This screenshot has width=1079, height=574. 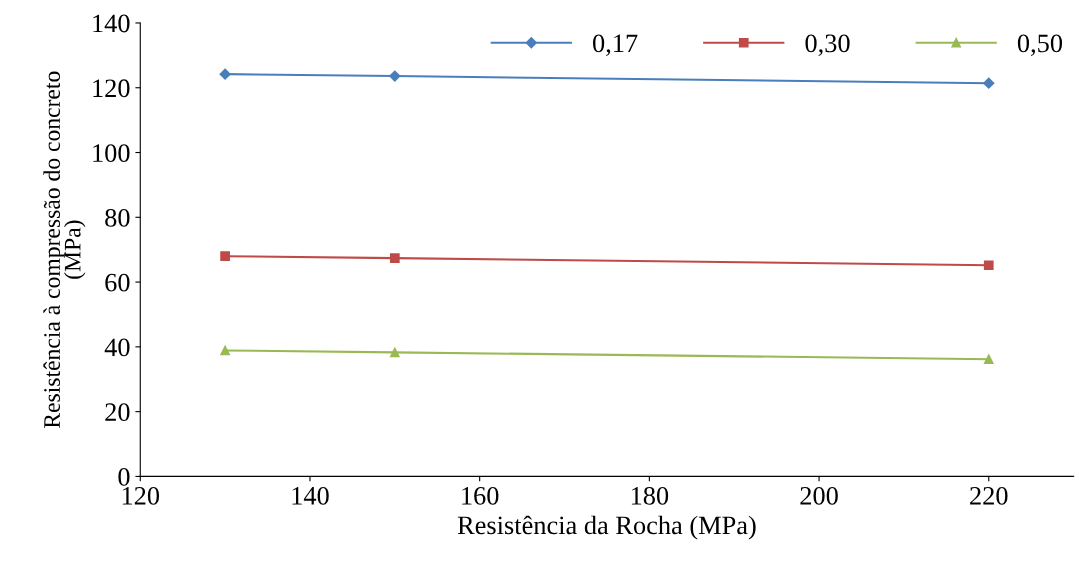 What do you see at coordinates (989, 495) in the screenshot?
I see `x-tick-label: 220` at bounding box center [989, 495].